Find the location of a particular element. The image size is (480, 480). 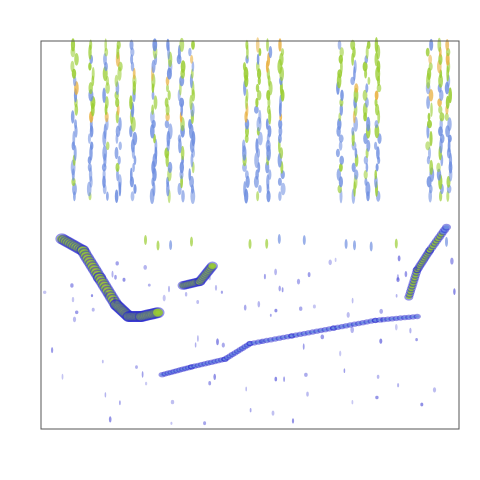

rising-sweep-core is located at coordinates (212, 266).